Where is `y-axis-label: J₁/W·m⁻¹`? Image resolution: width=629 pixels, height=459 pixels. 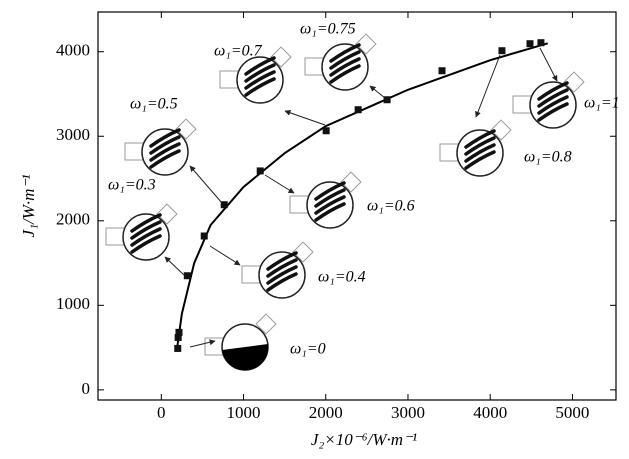 y-axis-label: J₁/W·m⁻¹ is located at coordinates (28, 206).